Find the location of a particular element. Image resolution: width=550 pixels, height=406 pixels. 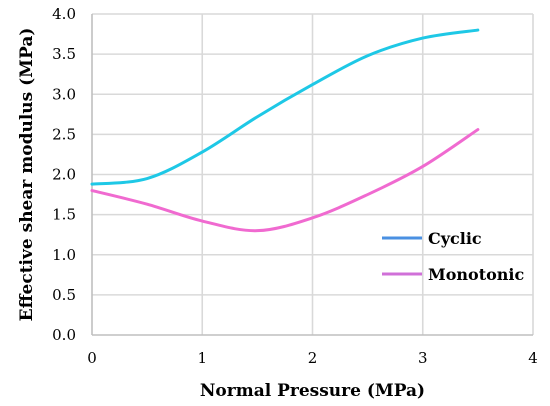

y-tick-label: 4.0 is located at coordinates (64, 14).